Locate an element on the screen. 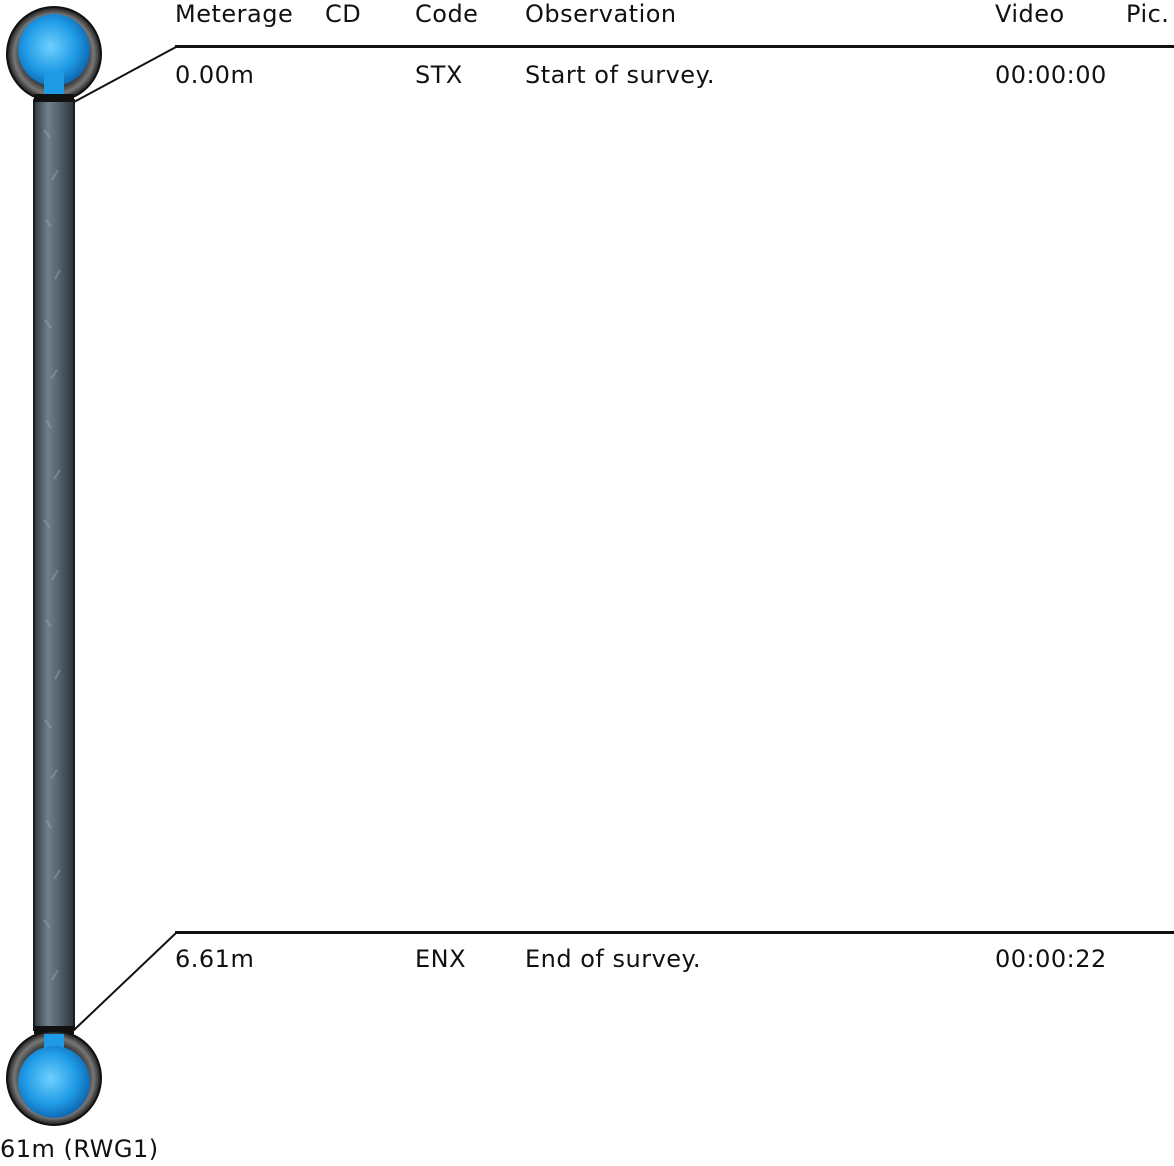  row-observation: Start of survey. is located at coordinates (620, 75).